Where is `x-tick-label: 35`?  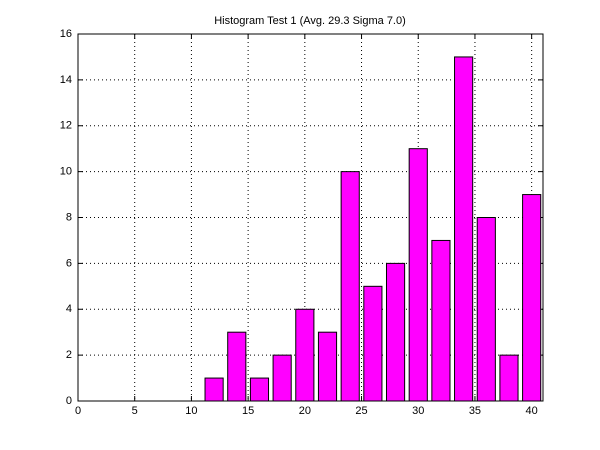
x-tick-label: 35 is located at coordinates (475, 411).